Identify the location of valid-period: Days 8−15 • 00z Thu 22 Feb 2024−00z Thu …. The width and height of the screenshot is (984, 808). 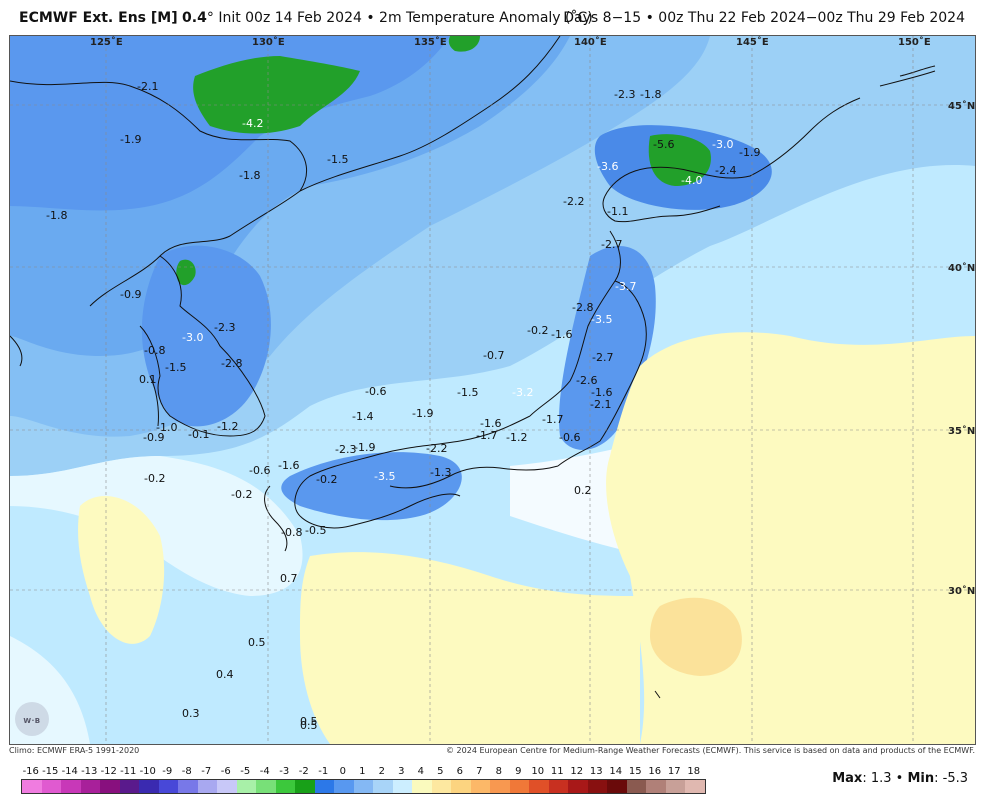
(764, 18).